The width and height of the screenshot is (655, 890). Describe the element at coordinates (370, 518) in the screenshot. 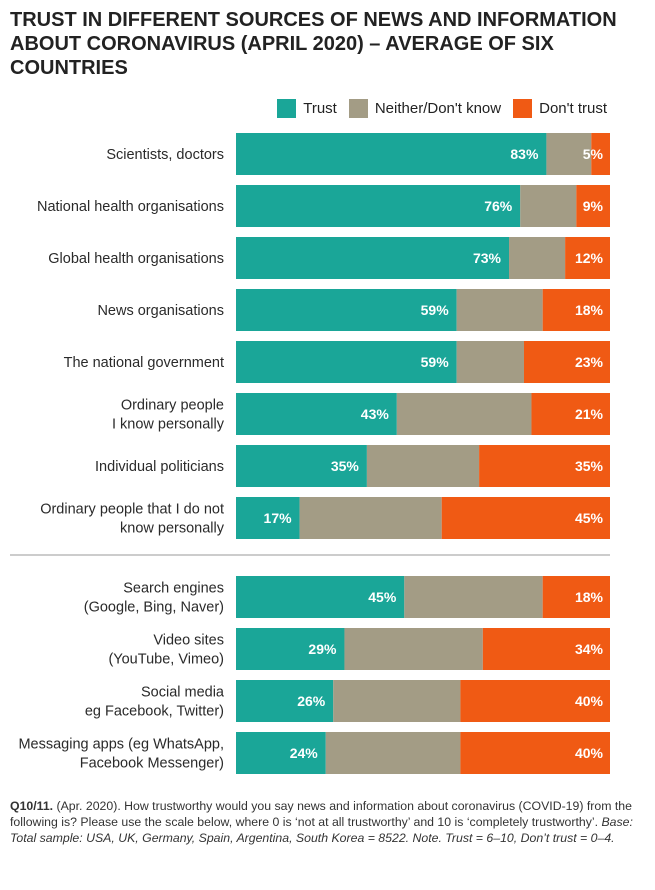

I see `bar-neither-g0-r7` at that location.